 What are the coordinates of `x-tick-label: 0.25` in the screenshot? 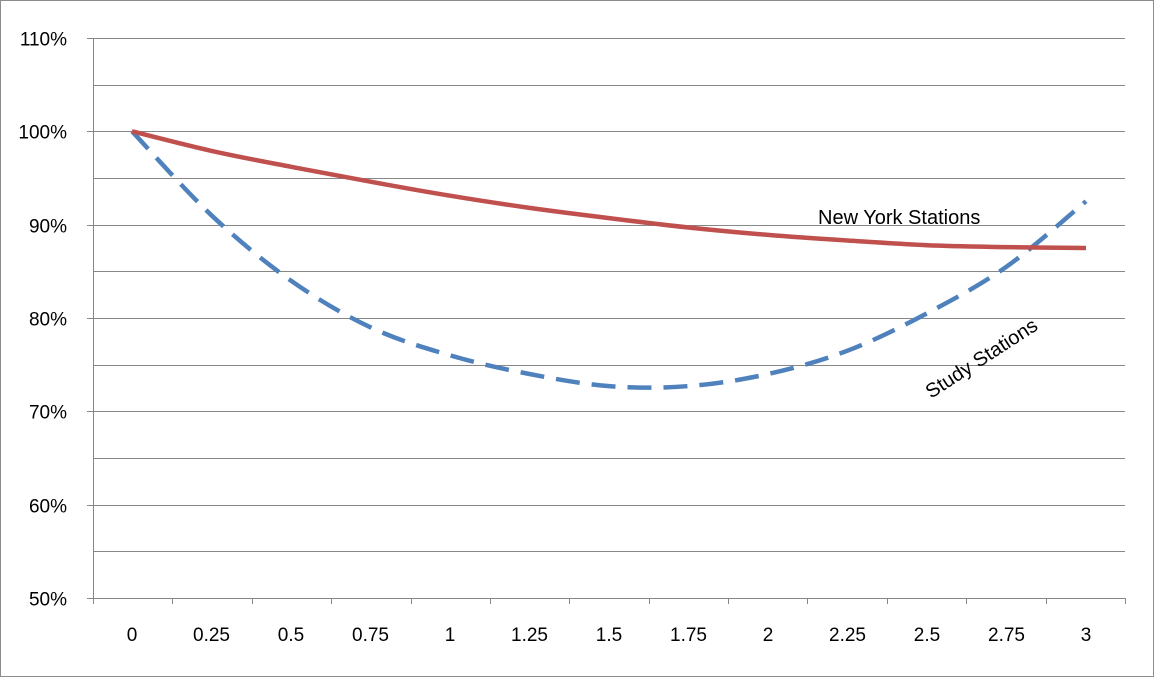 It's located at (211, 635).